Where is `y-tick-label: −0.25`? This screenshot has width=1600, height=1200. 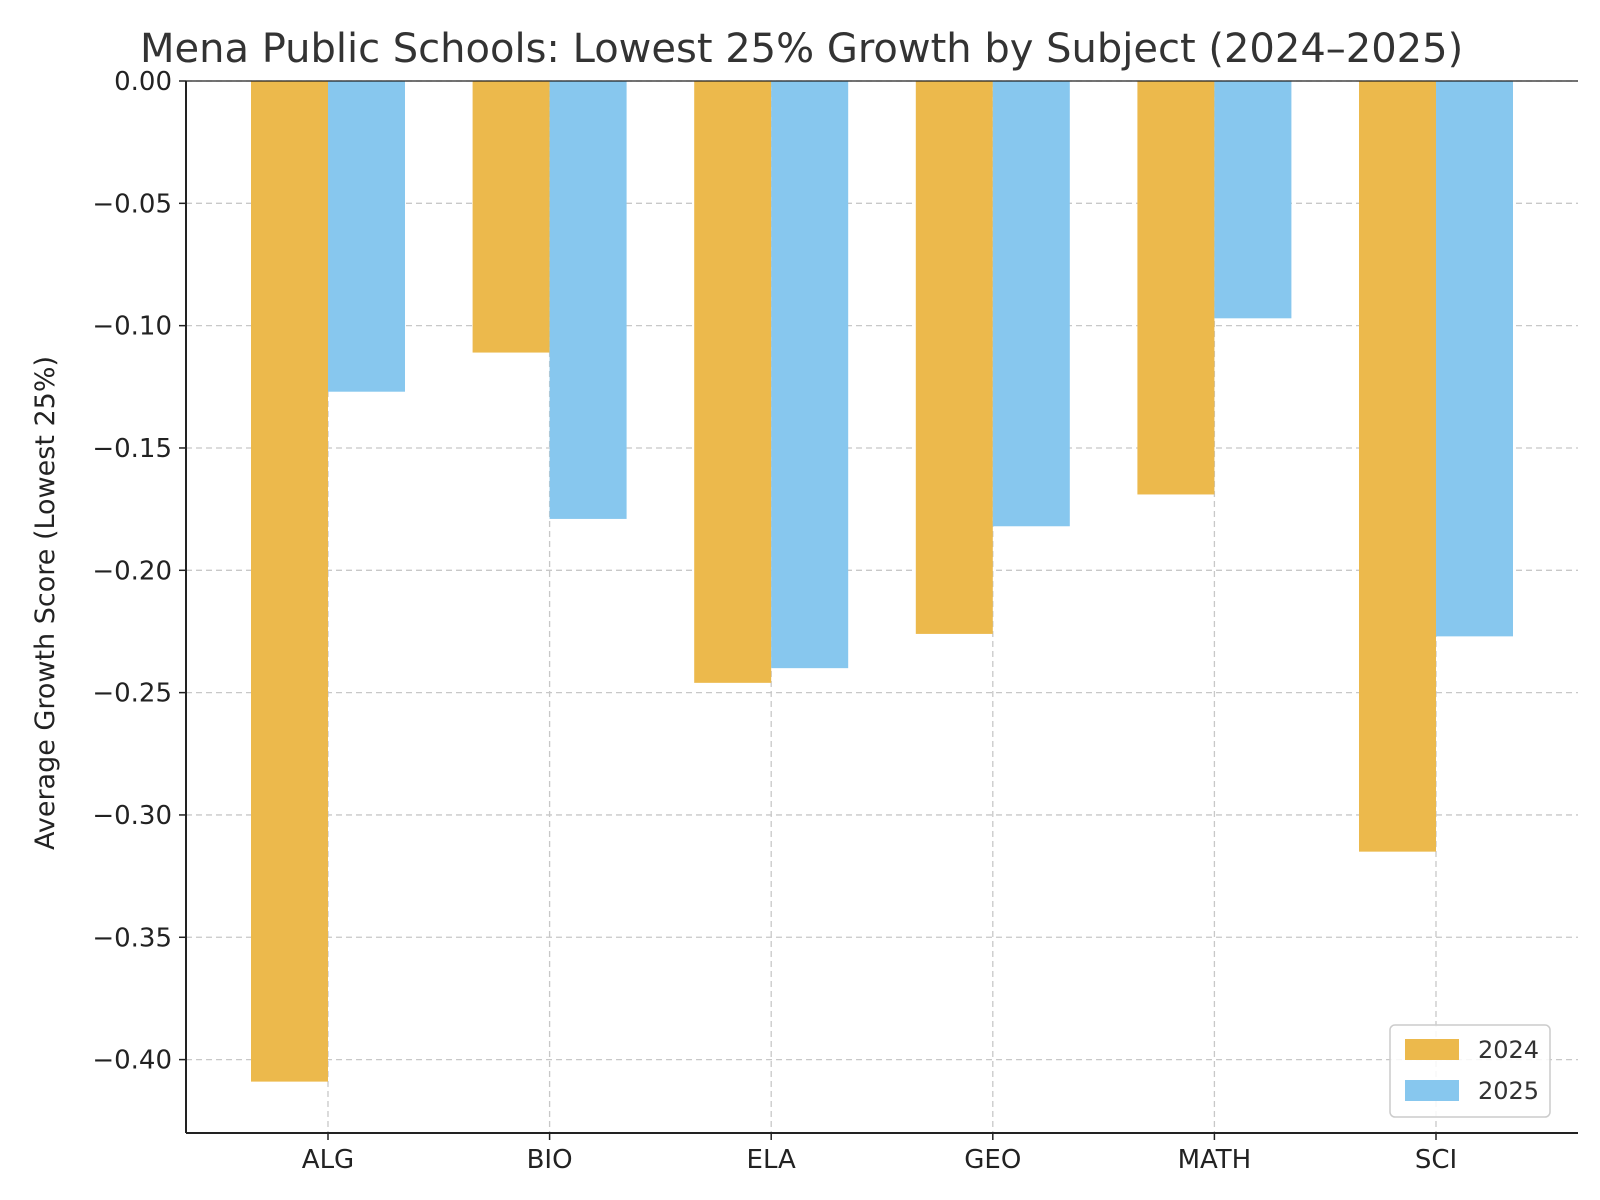
y-tick-label: −0.25 is located at coordinates (132, 694).